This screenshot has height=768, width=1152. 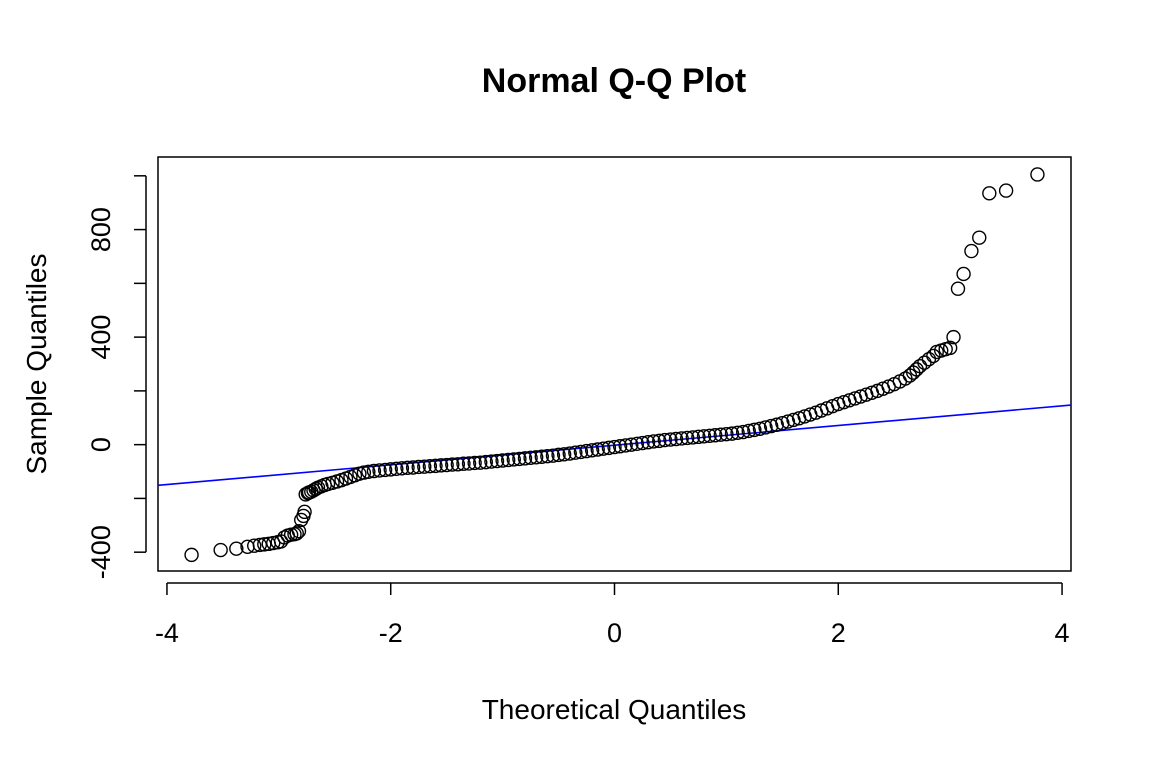 I want to click on y-axis-label: Sample Quantiles, so click(x=36, y=363).